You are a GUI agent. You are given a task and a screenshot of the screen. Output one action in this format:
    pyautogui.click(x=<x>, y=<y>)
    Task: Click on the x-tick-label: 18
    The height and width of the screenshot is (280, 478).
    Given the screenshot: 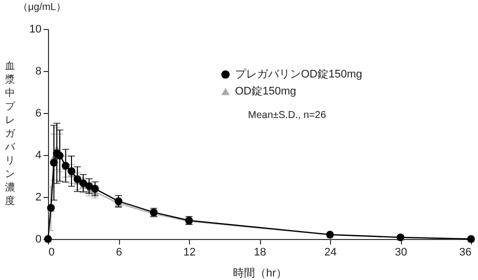 What is the action you would take?
    pyautogui.click(x=260, y=252)
    